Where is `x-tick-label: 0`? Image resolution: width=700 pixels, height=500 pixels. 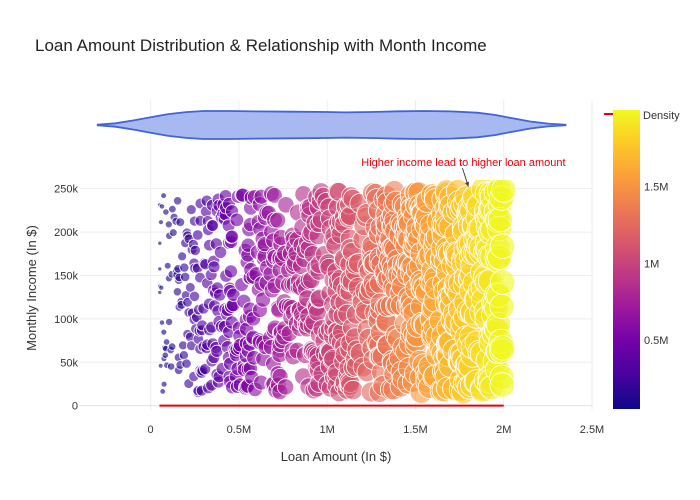 x-tick-label: 0 is located at coordinates (151, 430).